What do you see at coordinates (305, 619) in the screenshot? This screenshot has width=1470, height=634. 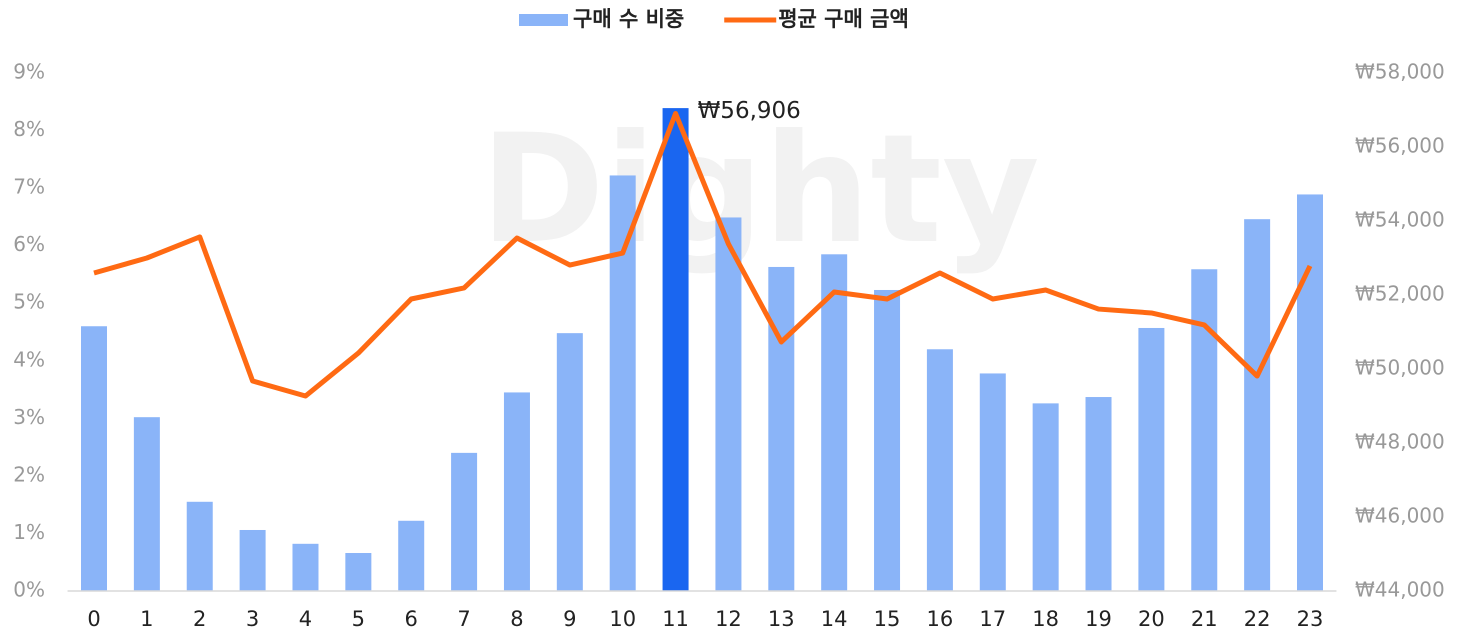 I see `x-tick-label: 4` at bounding box center [305, 619].